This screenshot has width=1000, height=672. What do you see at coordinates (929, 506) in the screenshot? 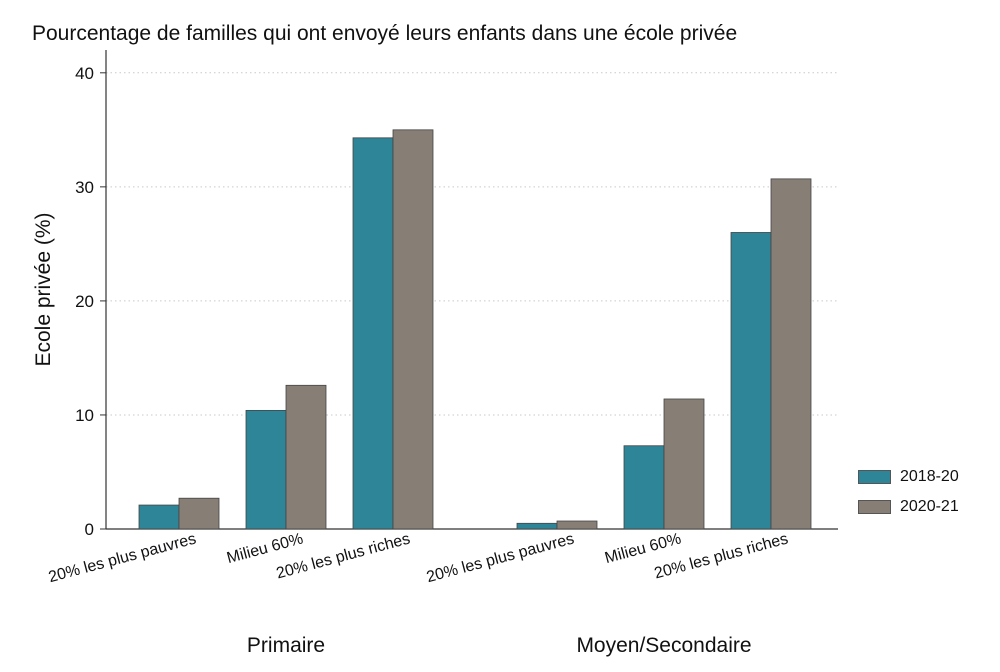
I see `legend-label-2020-21: 2020-21` at bounding box center [929, 506].